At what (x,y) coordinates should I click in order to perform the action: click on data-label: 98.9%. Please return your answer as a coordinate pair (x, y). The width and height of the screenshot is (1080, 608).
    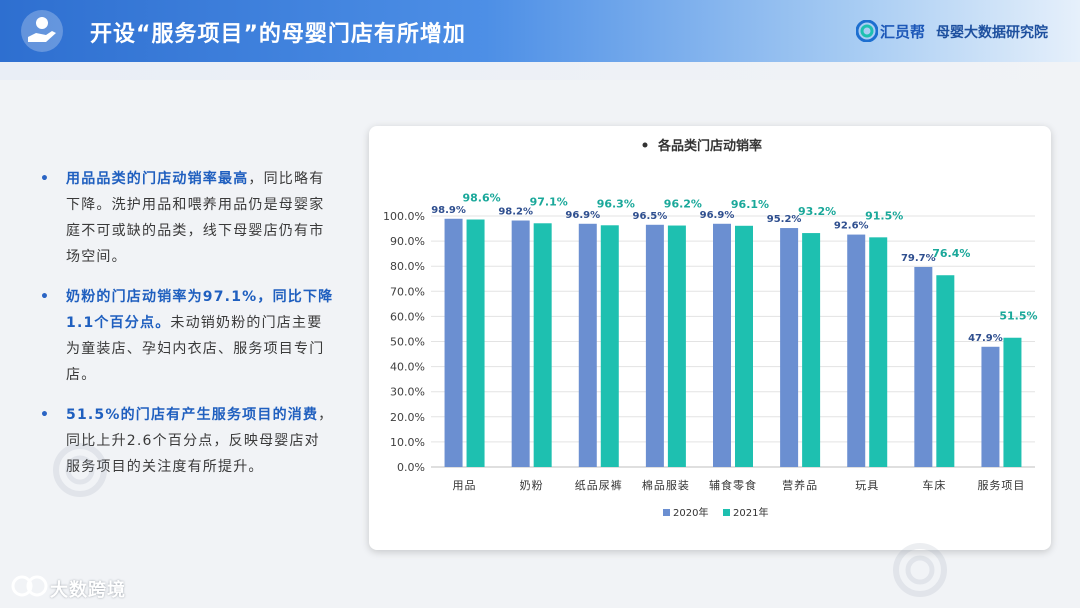
    Looking at the image, I should click on (448, 210).